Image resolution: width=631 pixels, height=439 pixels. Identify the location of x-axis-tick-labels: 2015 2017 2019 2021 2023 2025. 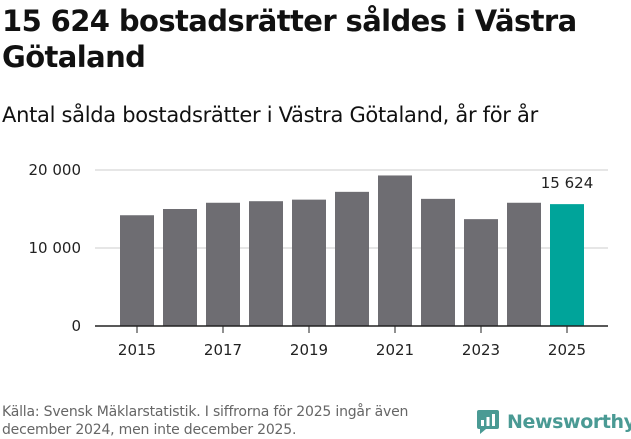
(352, 350).